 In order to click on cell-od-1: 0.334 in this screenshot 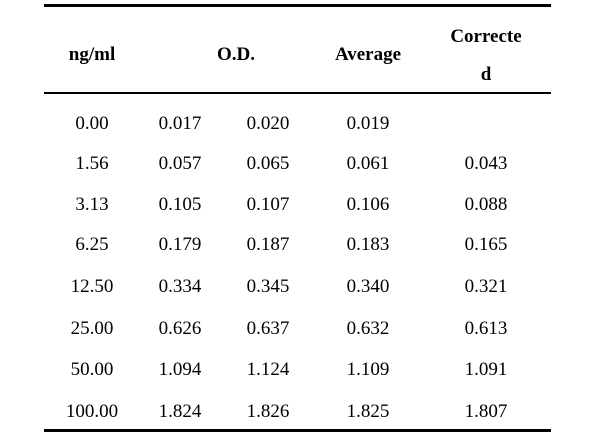, I will do `click(180, 286)`.